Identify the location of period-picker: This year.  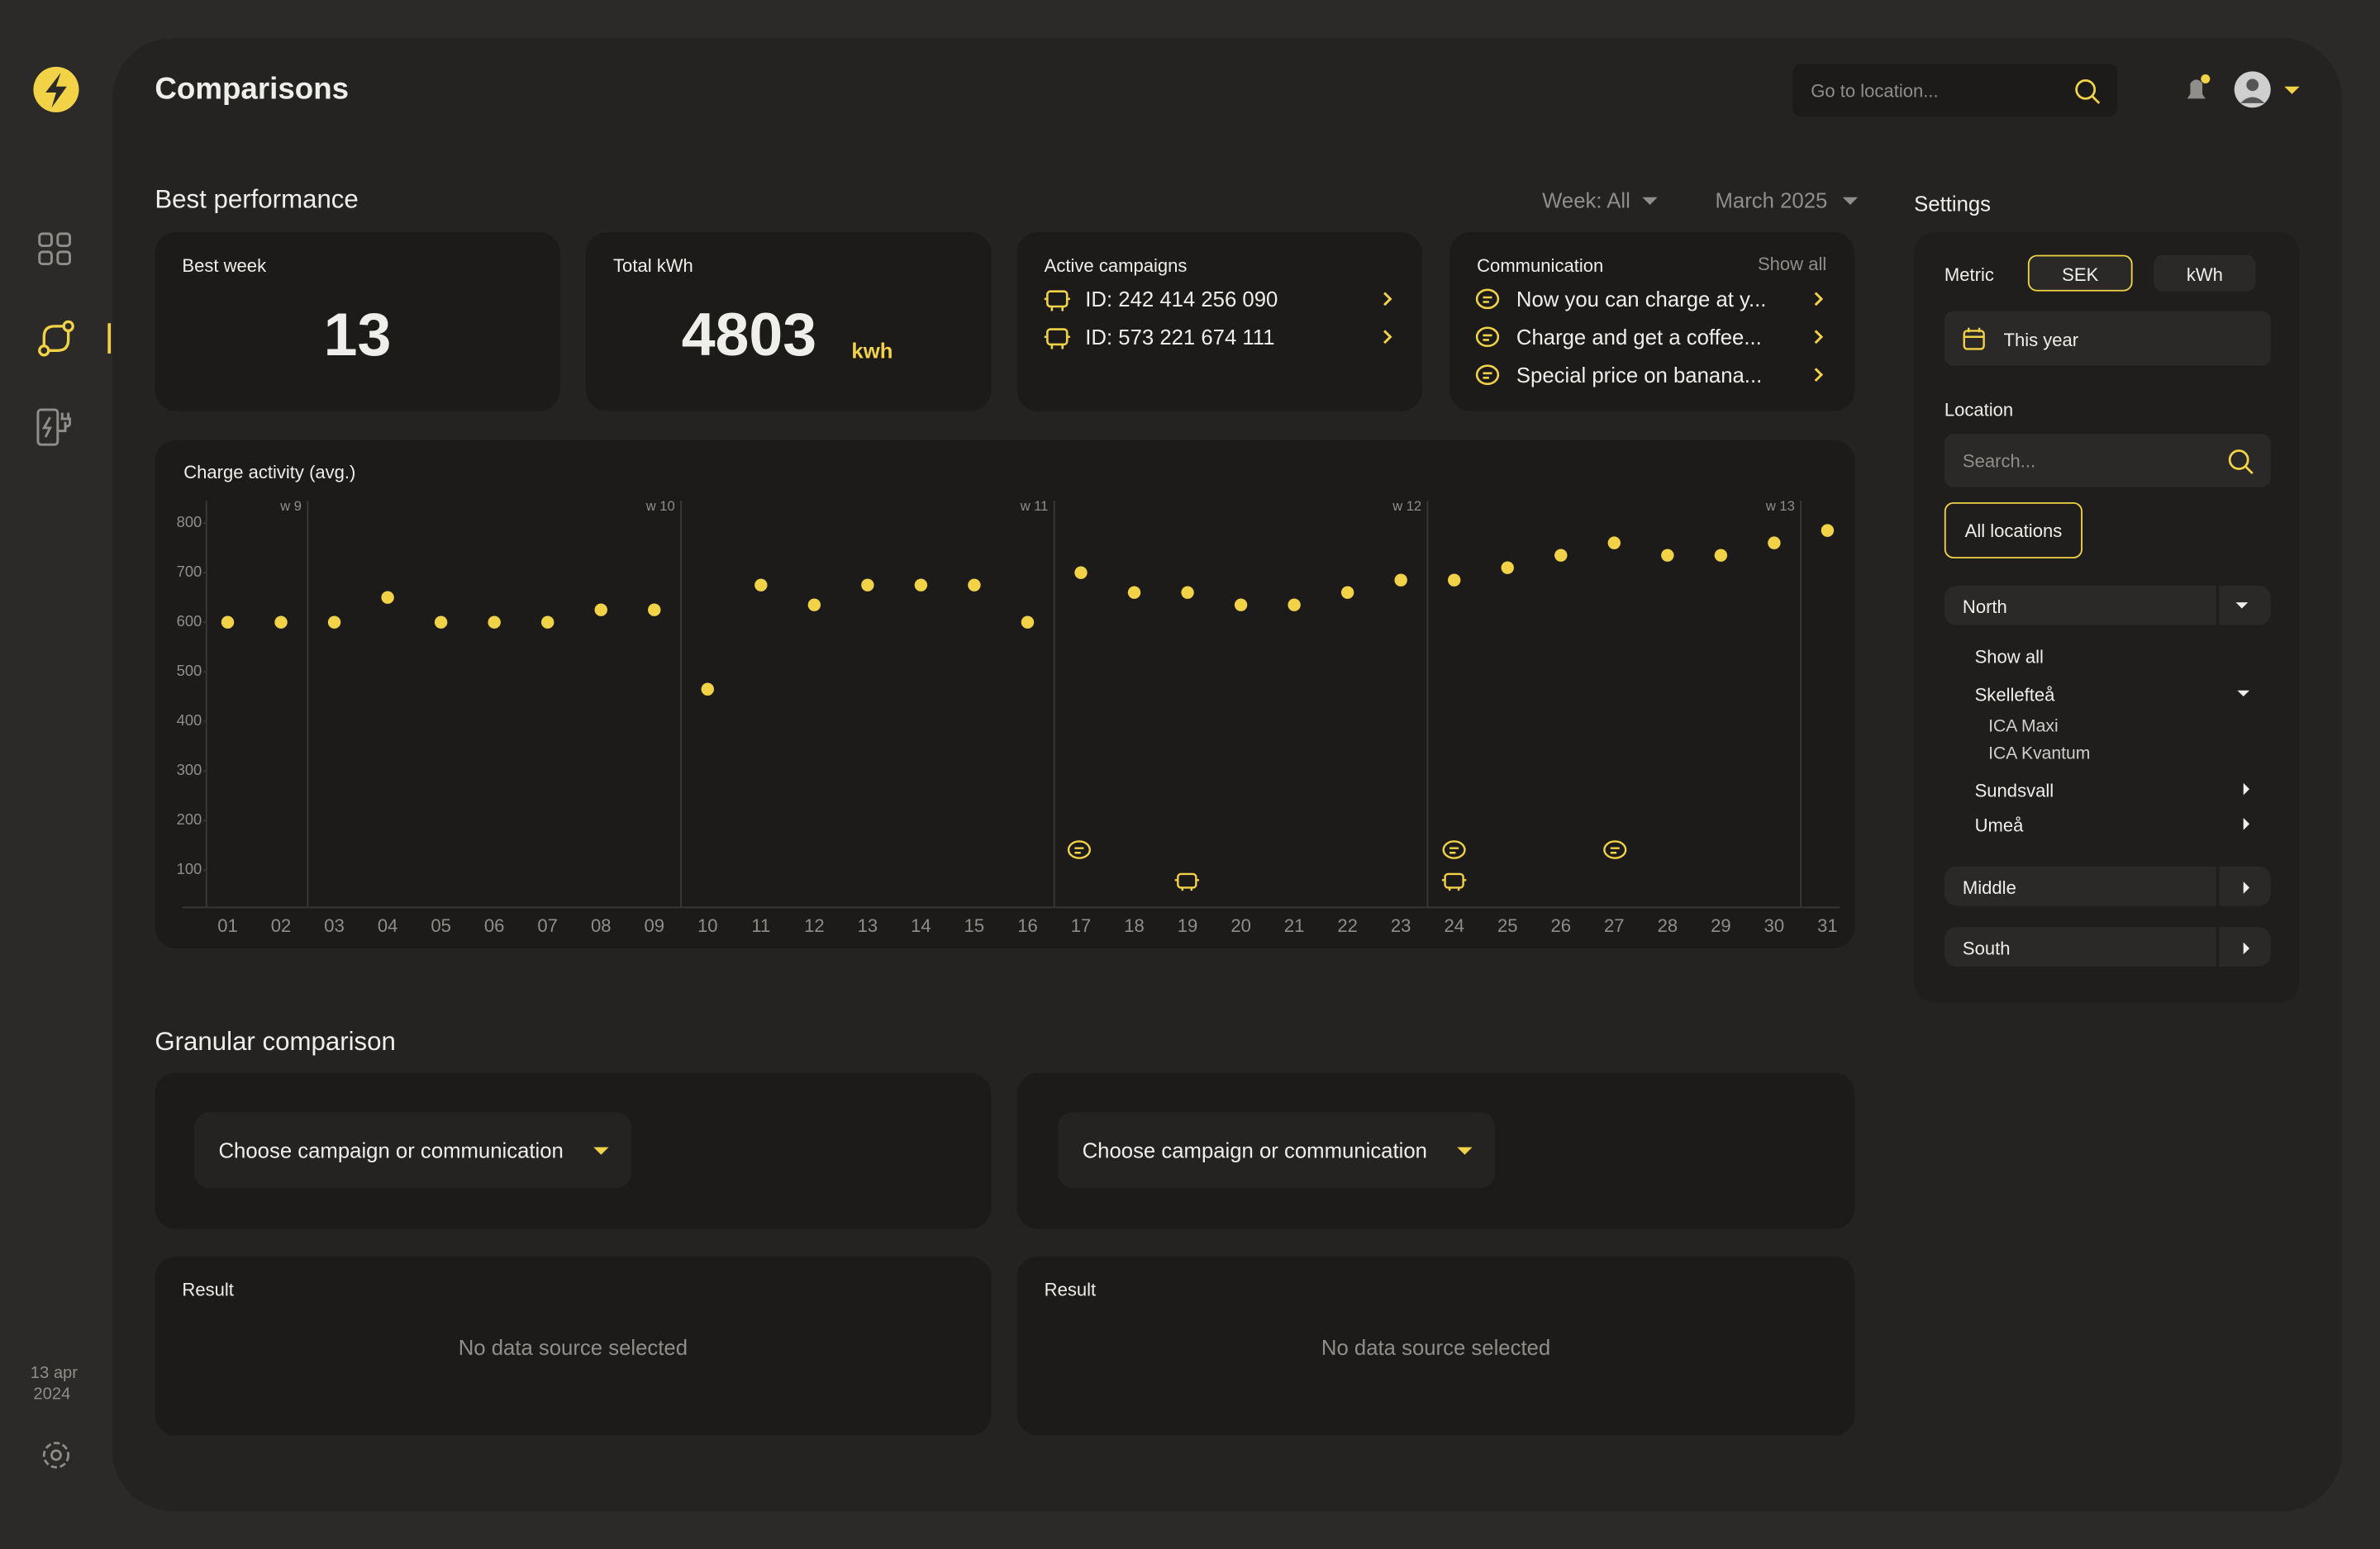
(2107, 338).